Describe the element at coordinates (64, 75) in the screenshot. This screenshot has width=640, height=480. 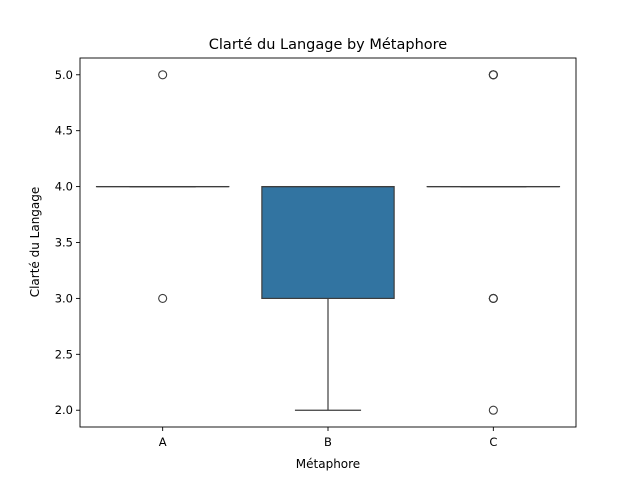
I see `y-tick-label: 5.0` at that location.